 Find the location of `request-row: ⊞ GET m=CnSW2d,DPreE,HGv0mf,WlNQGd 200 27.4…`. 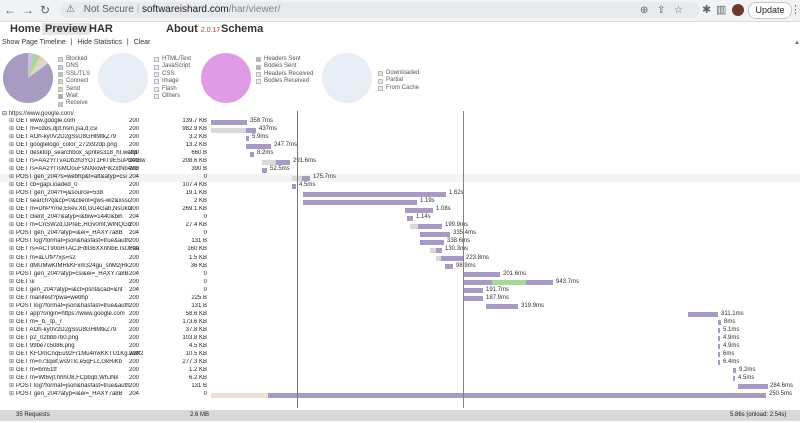

request-row: ⊞ GET m=CnSW2d,DPreE,HGv0mf,WlNQGd 200 27.4… is located at coordinates (400, 226).